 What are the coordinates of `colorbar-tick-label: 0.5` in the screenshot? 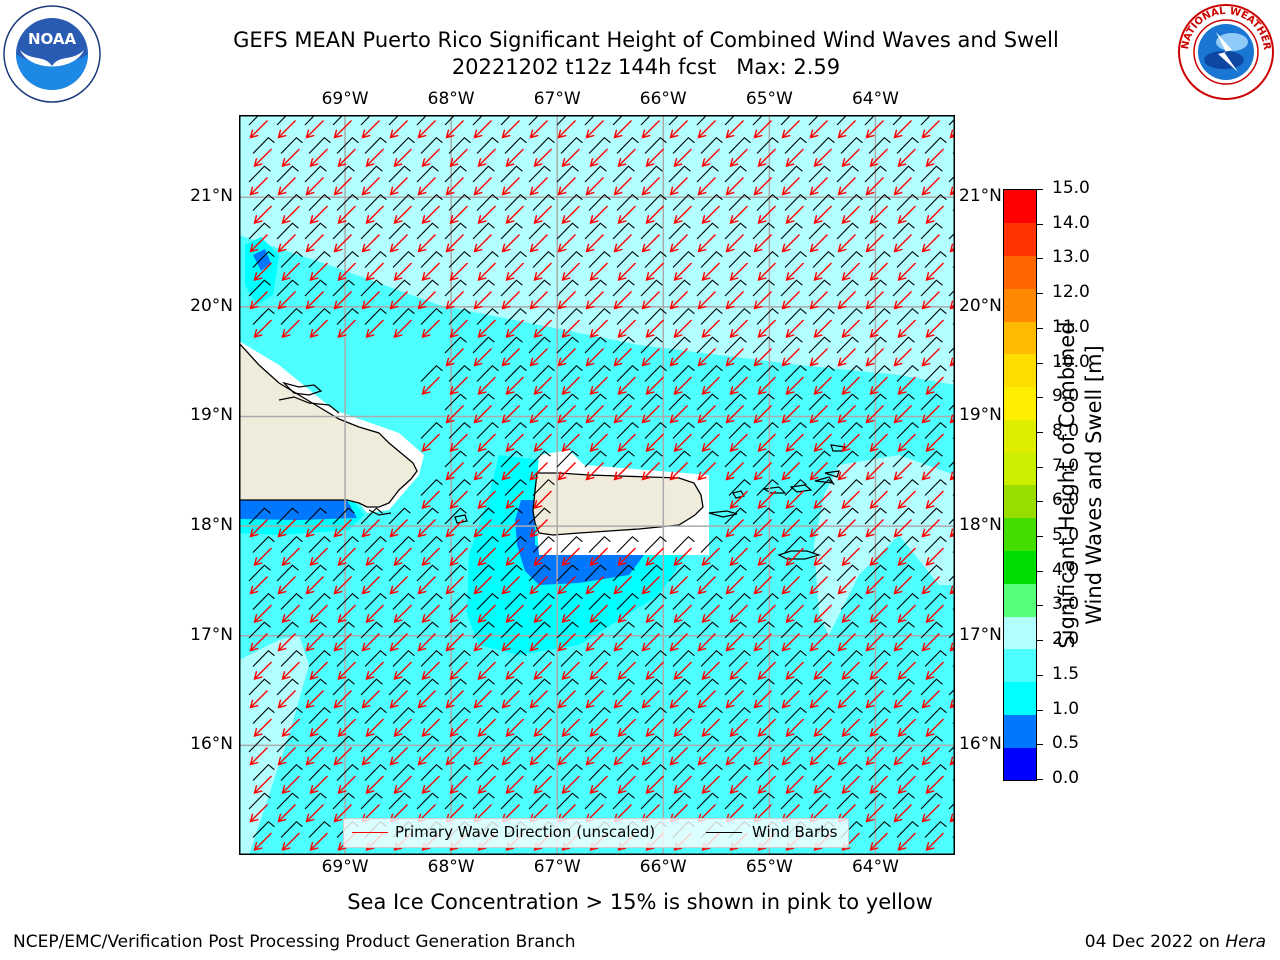 It's located at (1066, 743).